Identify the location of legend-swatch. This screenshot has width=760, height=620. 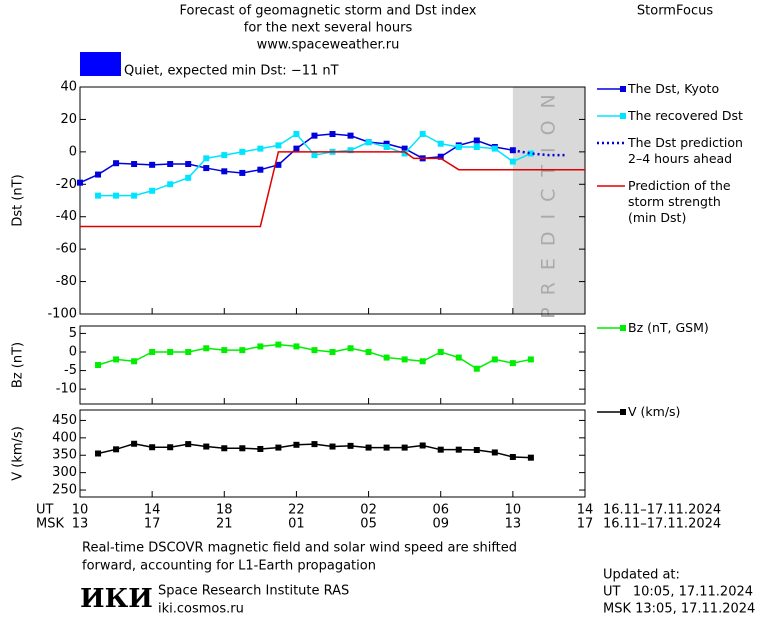
(611, 143).